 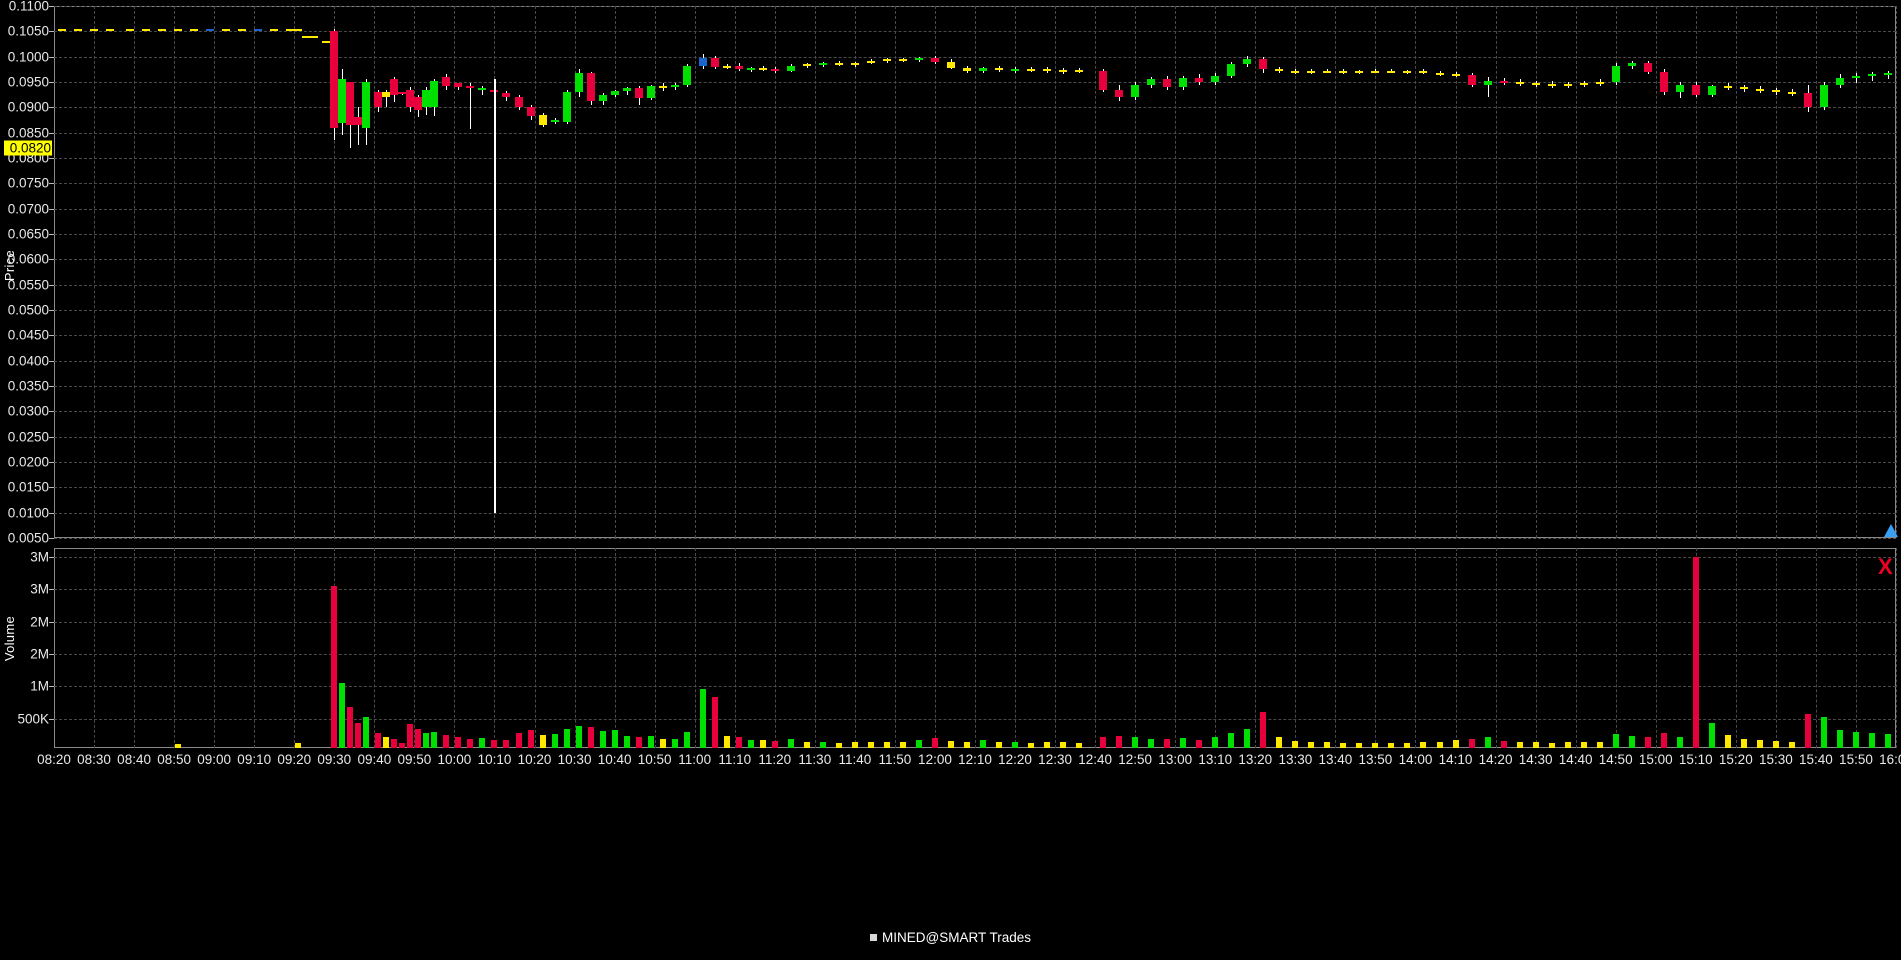 What do you see at coordinates (28, 183) in the screenshot?
I see `price-y-tick-label: 0.0750` at bounding box center [28, 183].